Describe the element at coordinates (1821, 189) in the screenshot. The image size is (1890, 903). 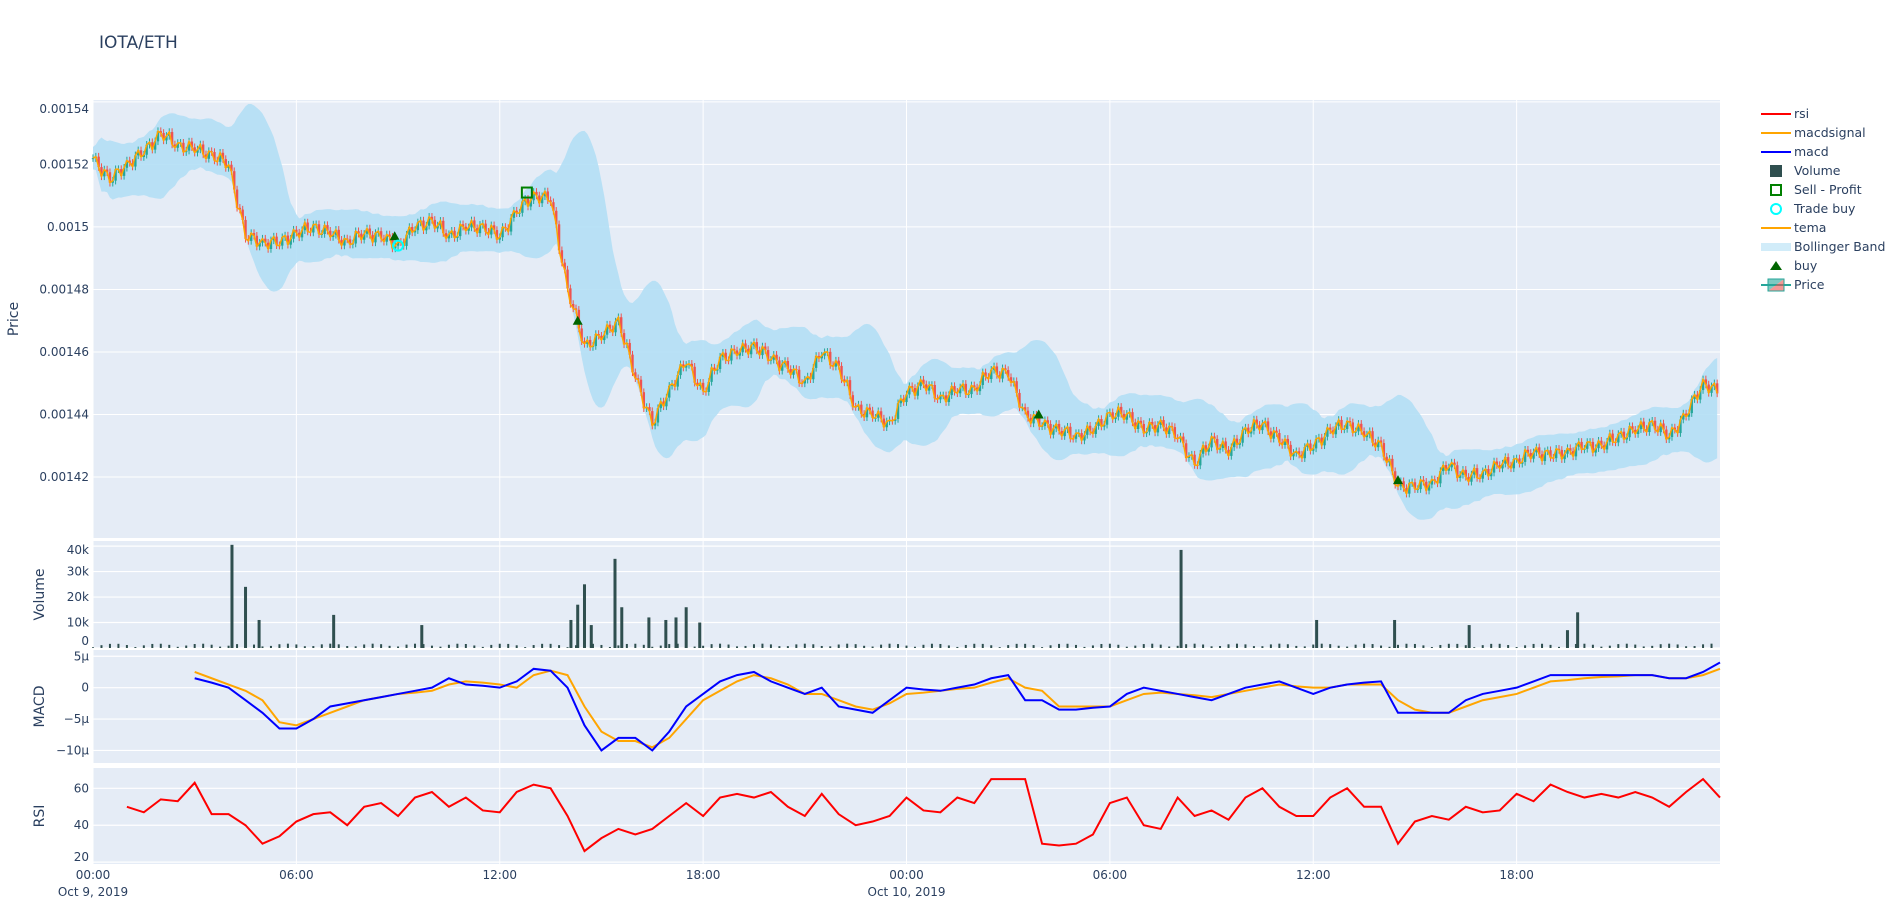
I see `legend-item-sell-profit: Sell - Profit` at that location.